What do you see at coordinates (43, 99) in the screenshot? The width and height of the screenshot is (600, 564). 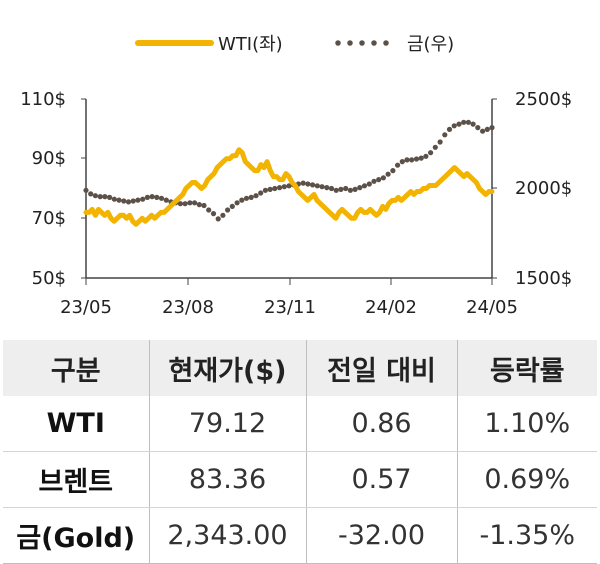 I see `left-tick-label: 110$` at bounding box center [43, 99].